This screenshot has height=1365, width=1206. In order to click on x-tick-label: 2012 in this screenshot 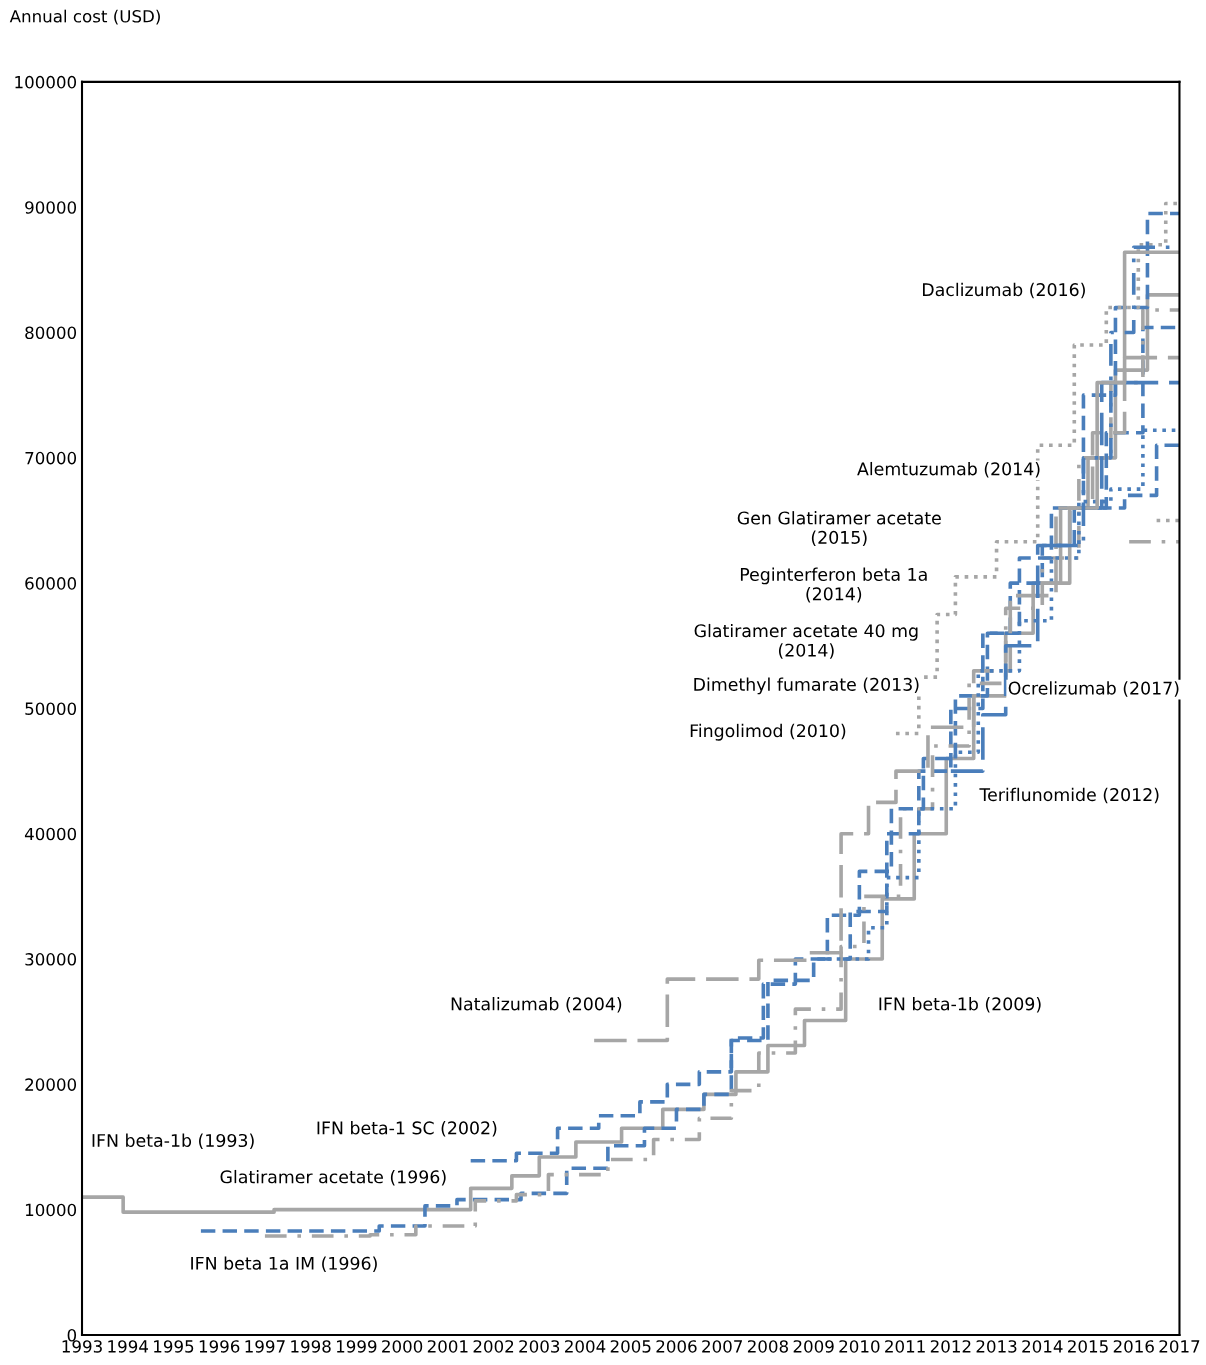, I will do `click(950, 1346)`.